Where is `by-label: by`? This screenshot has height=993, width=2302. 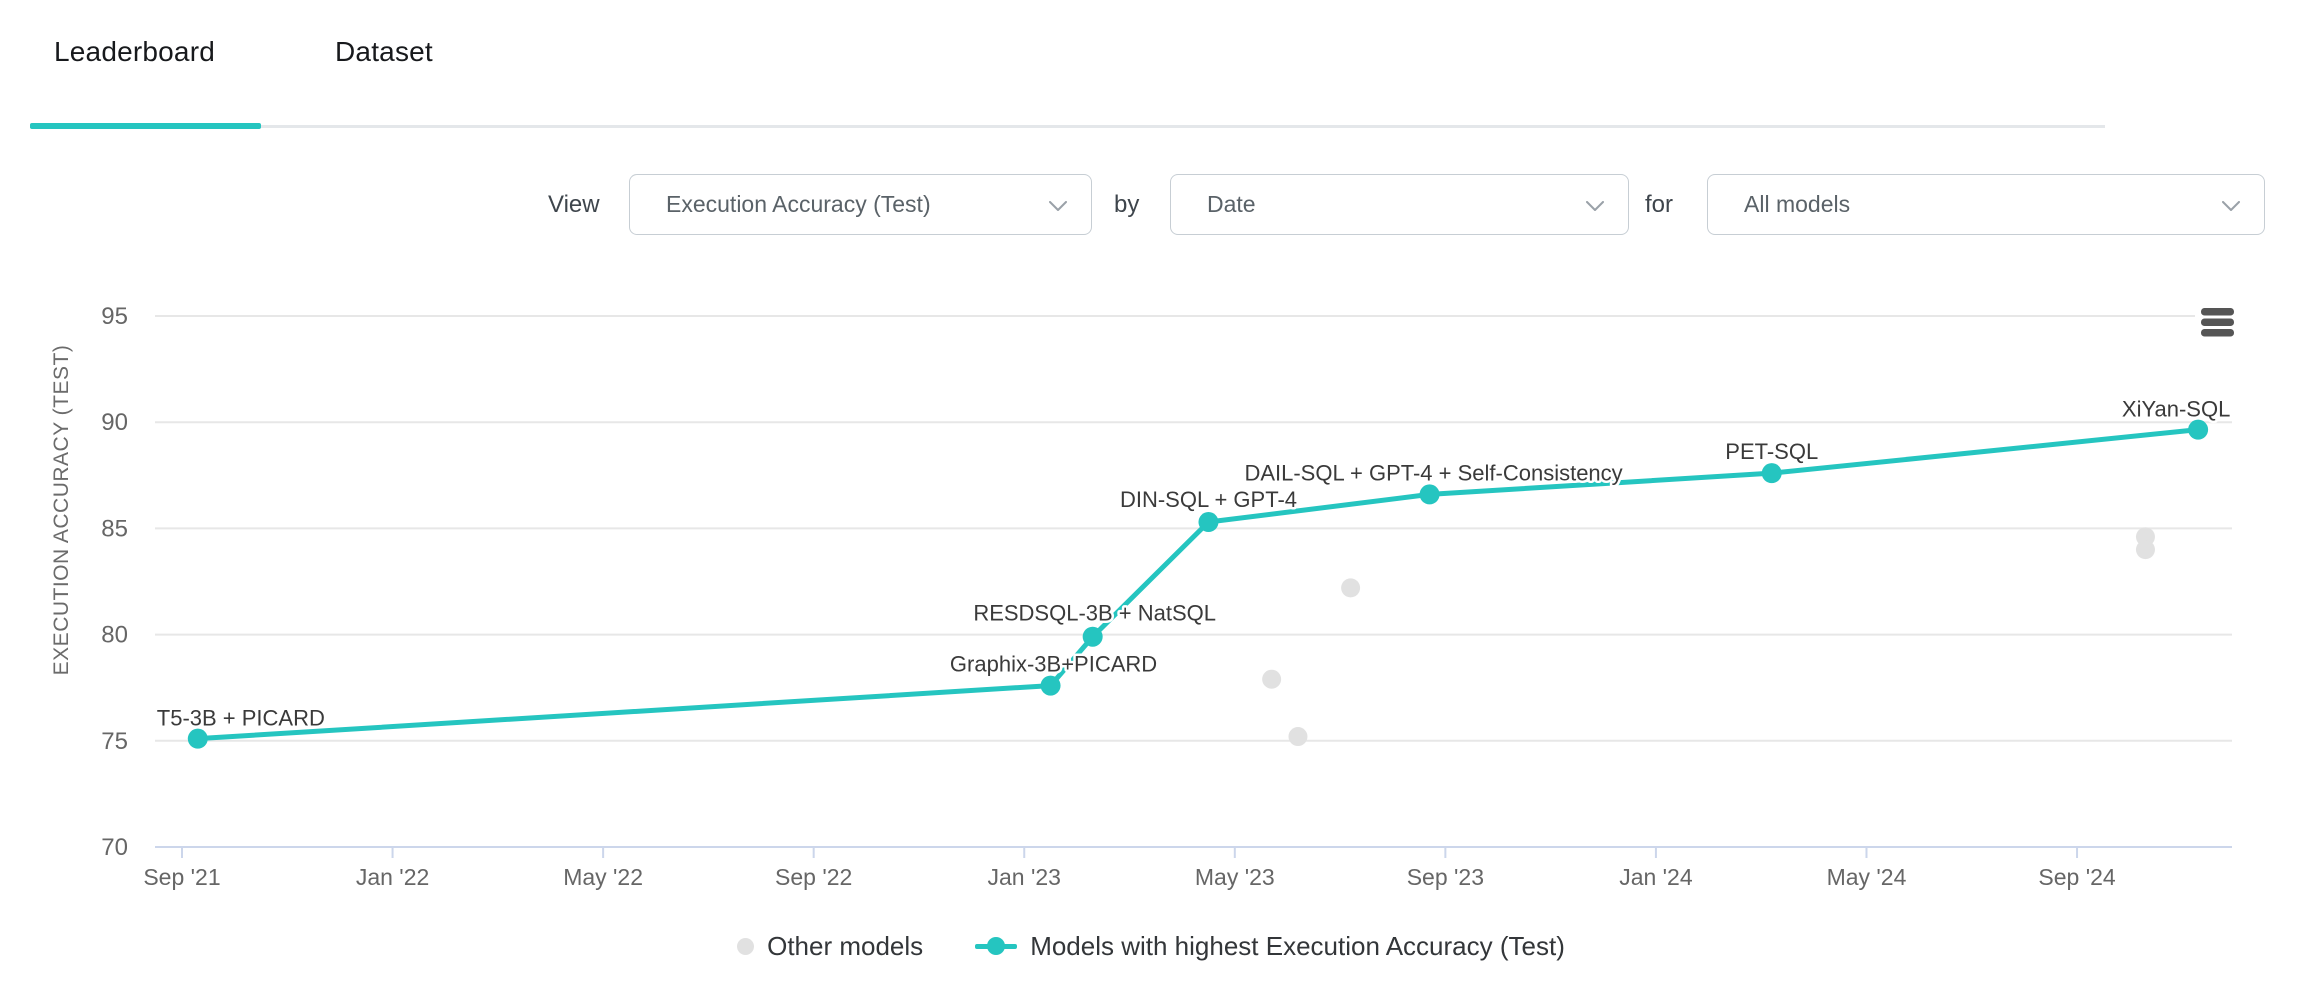 by-label: by is located at coordinates (1127, 204).